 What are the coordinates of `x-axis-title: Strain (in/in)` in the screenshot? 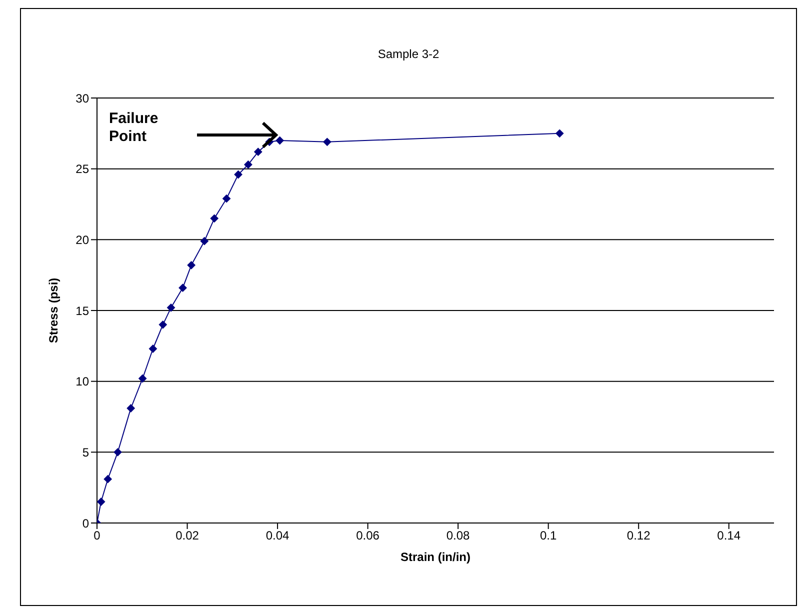 It's located at (435, 557).